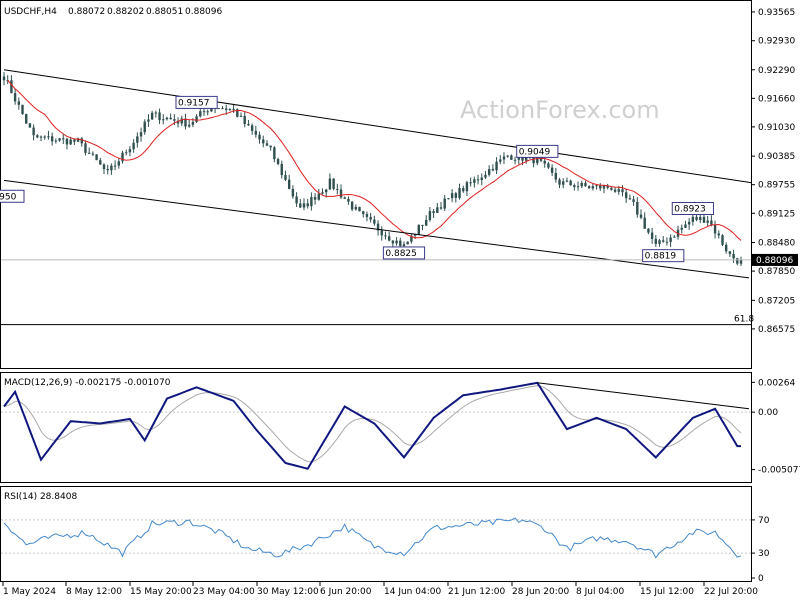 Image resolution: width=800 pixels, height=600 pixels. What do you see at coordinates (372, 425) in the screenshot?
I see `macd-line` at bounding box center [372, 425].